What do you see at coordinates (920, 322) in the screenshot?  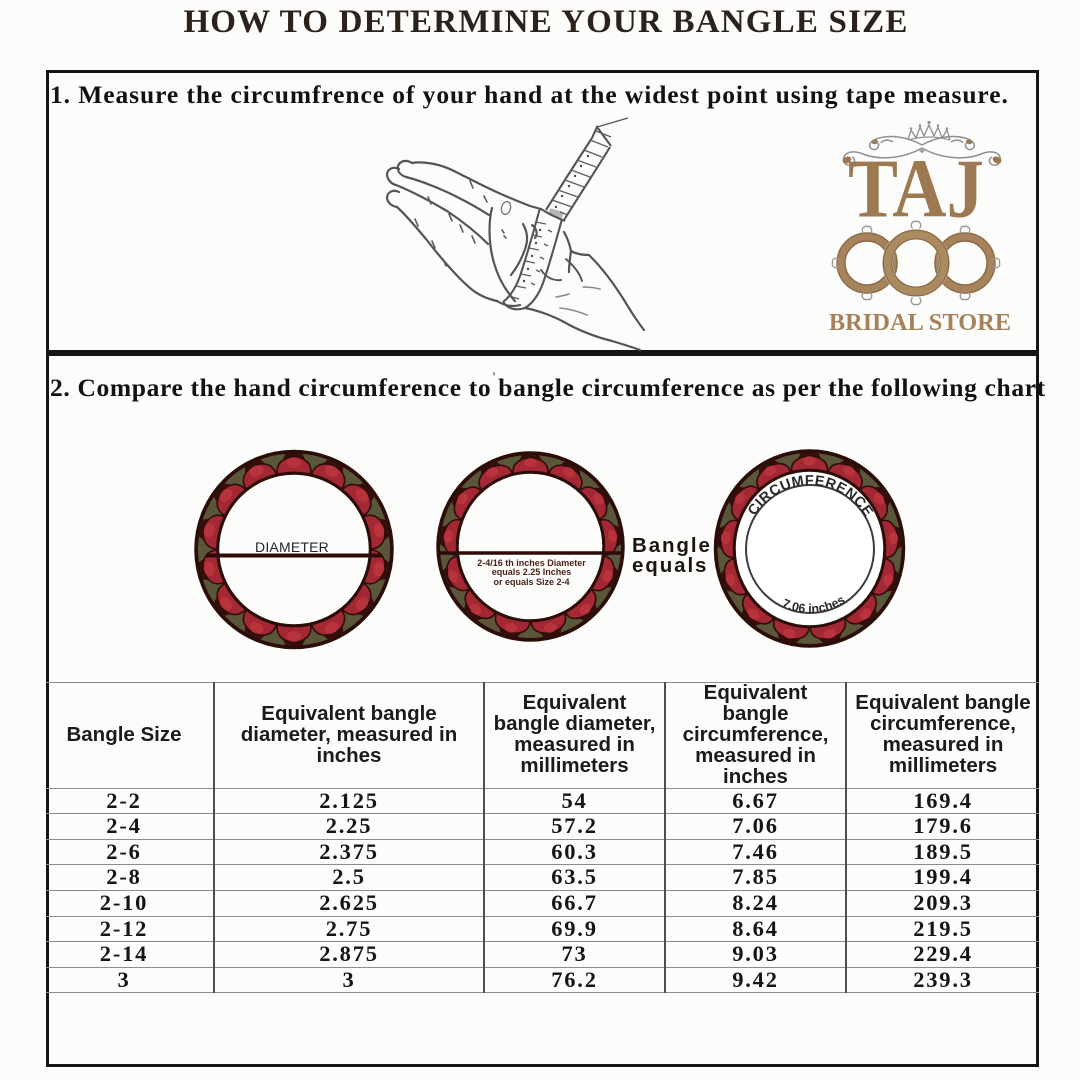 I see `svg-text: BRIDAL STORE` at bounding box center [920, 322].